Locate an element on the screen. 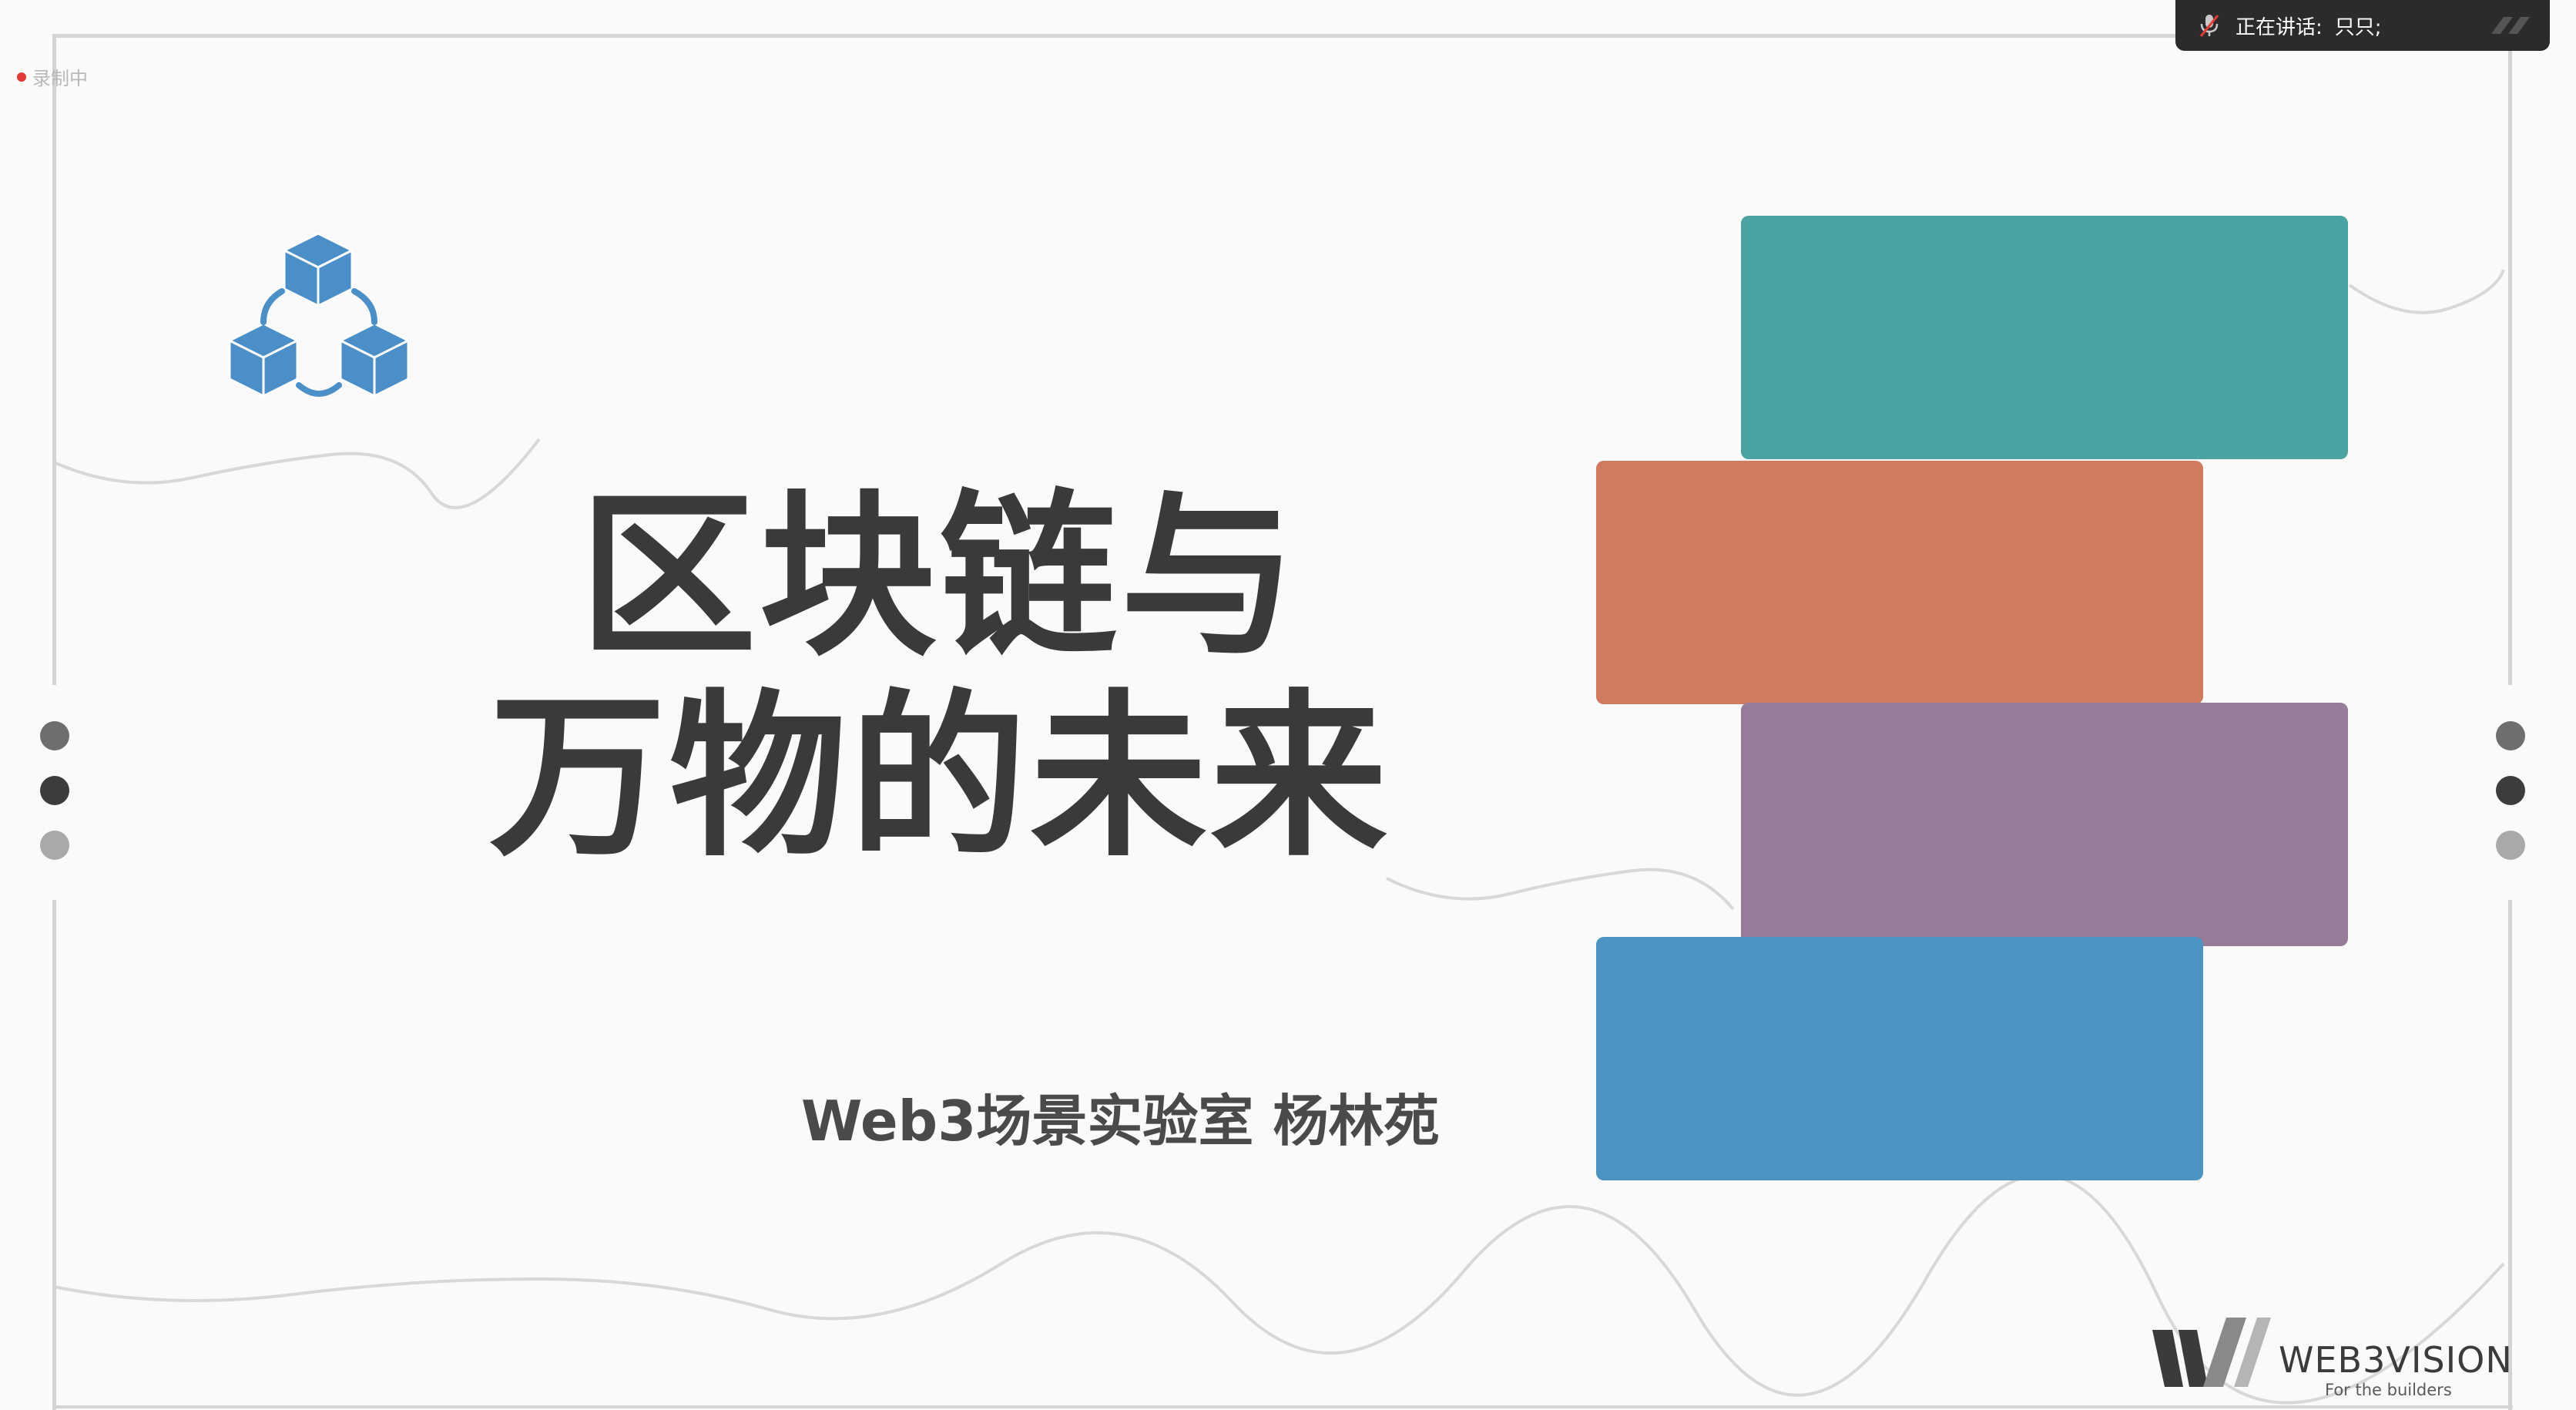 This screenshot has height=1410, width=2576. slide-title-line-1: 区块链与 is located at coordinates (939, 577).